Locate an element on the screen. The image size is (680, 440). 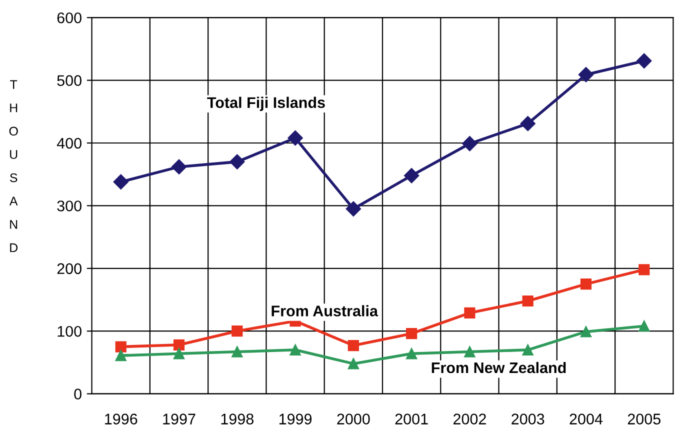
x-tick-label: 1997 is located at coordinates (179, 419).